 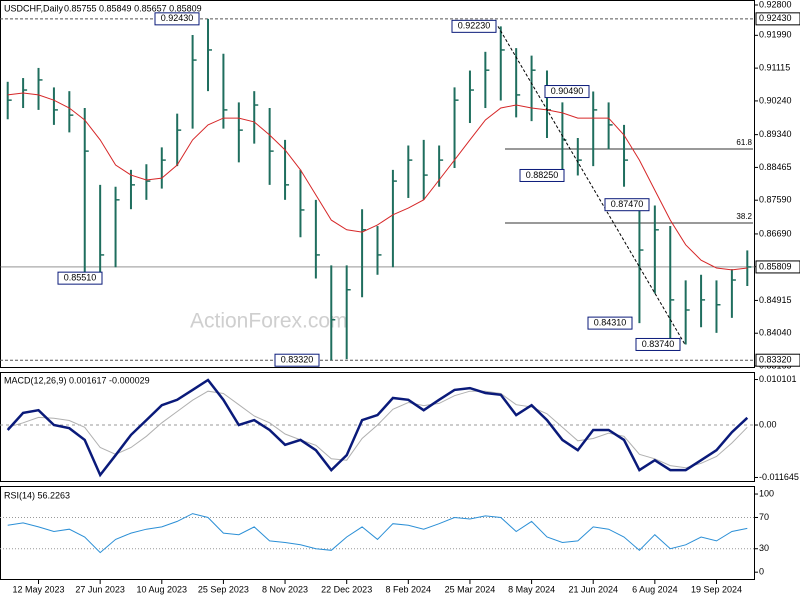 What do you see at coordinates (593, 589) in the screenshot?
I see `x-tick-label: 21 Jun 2024` at bounding box center [593, 589].